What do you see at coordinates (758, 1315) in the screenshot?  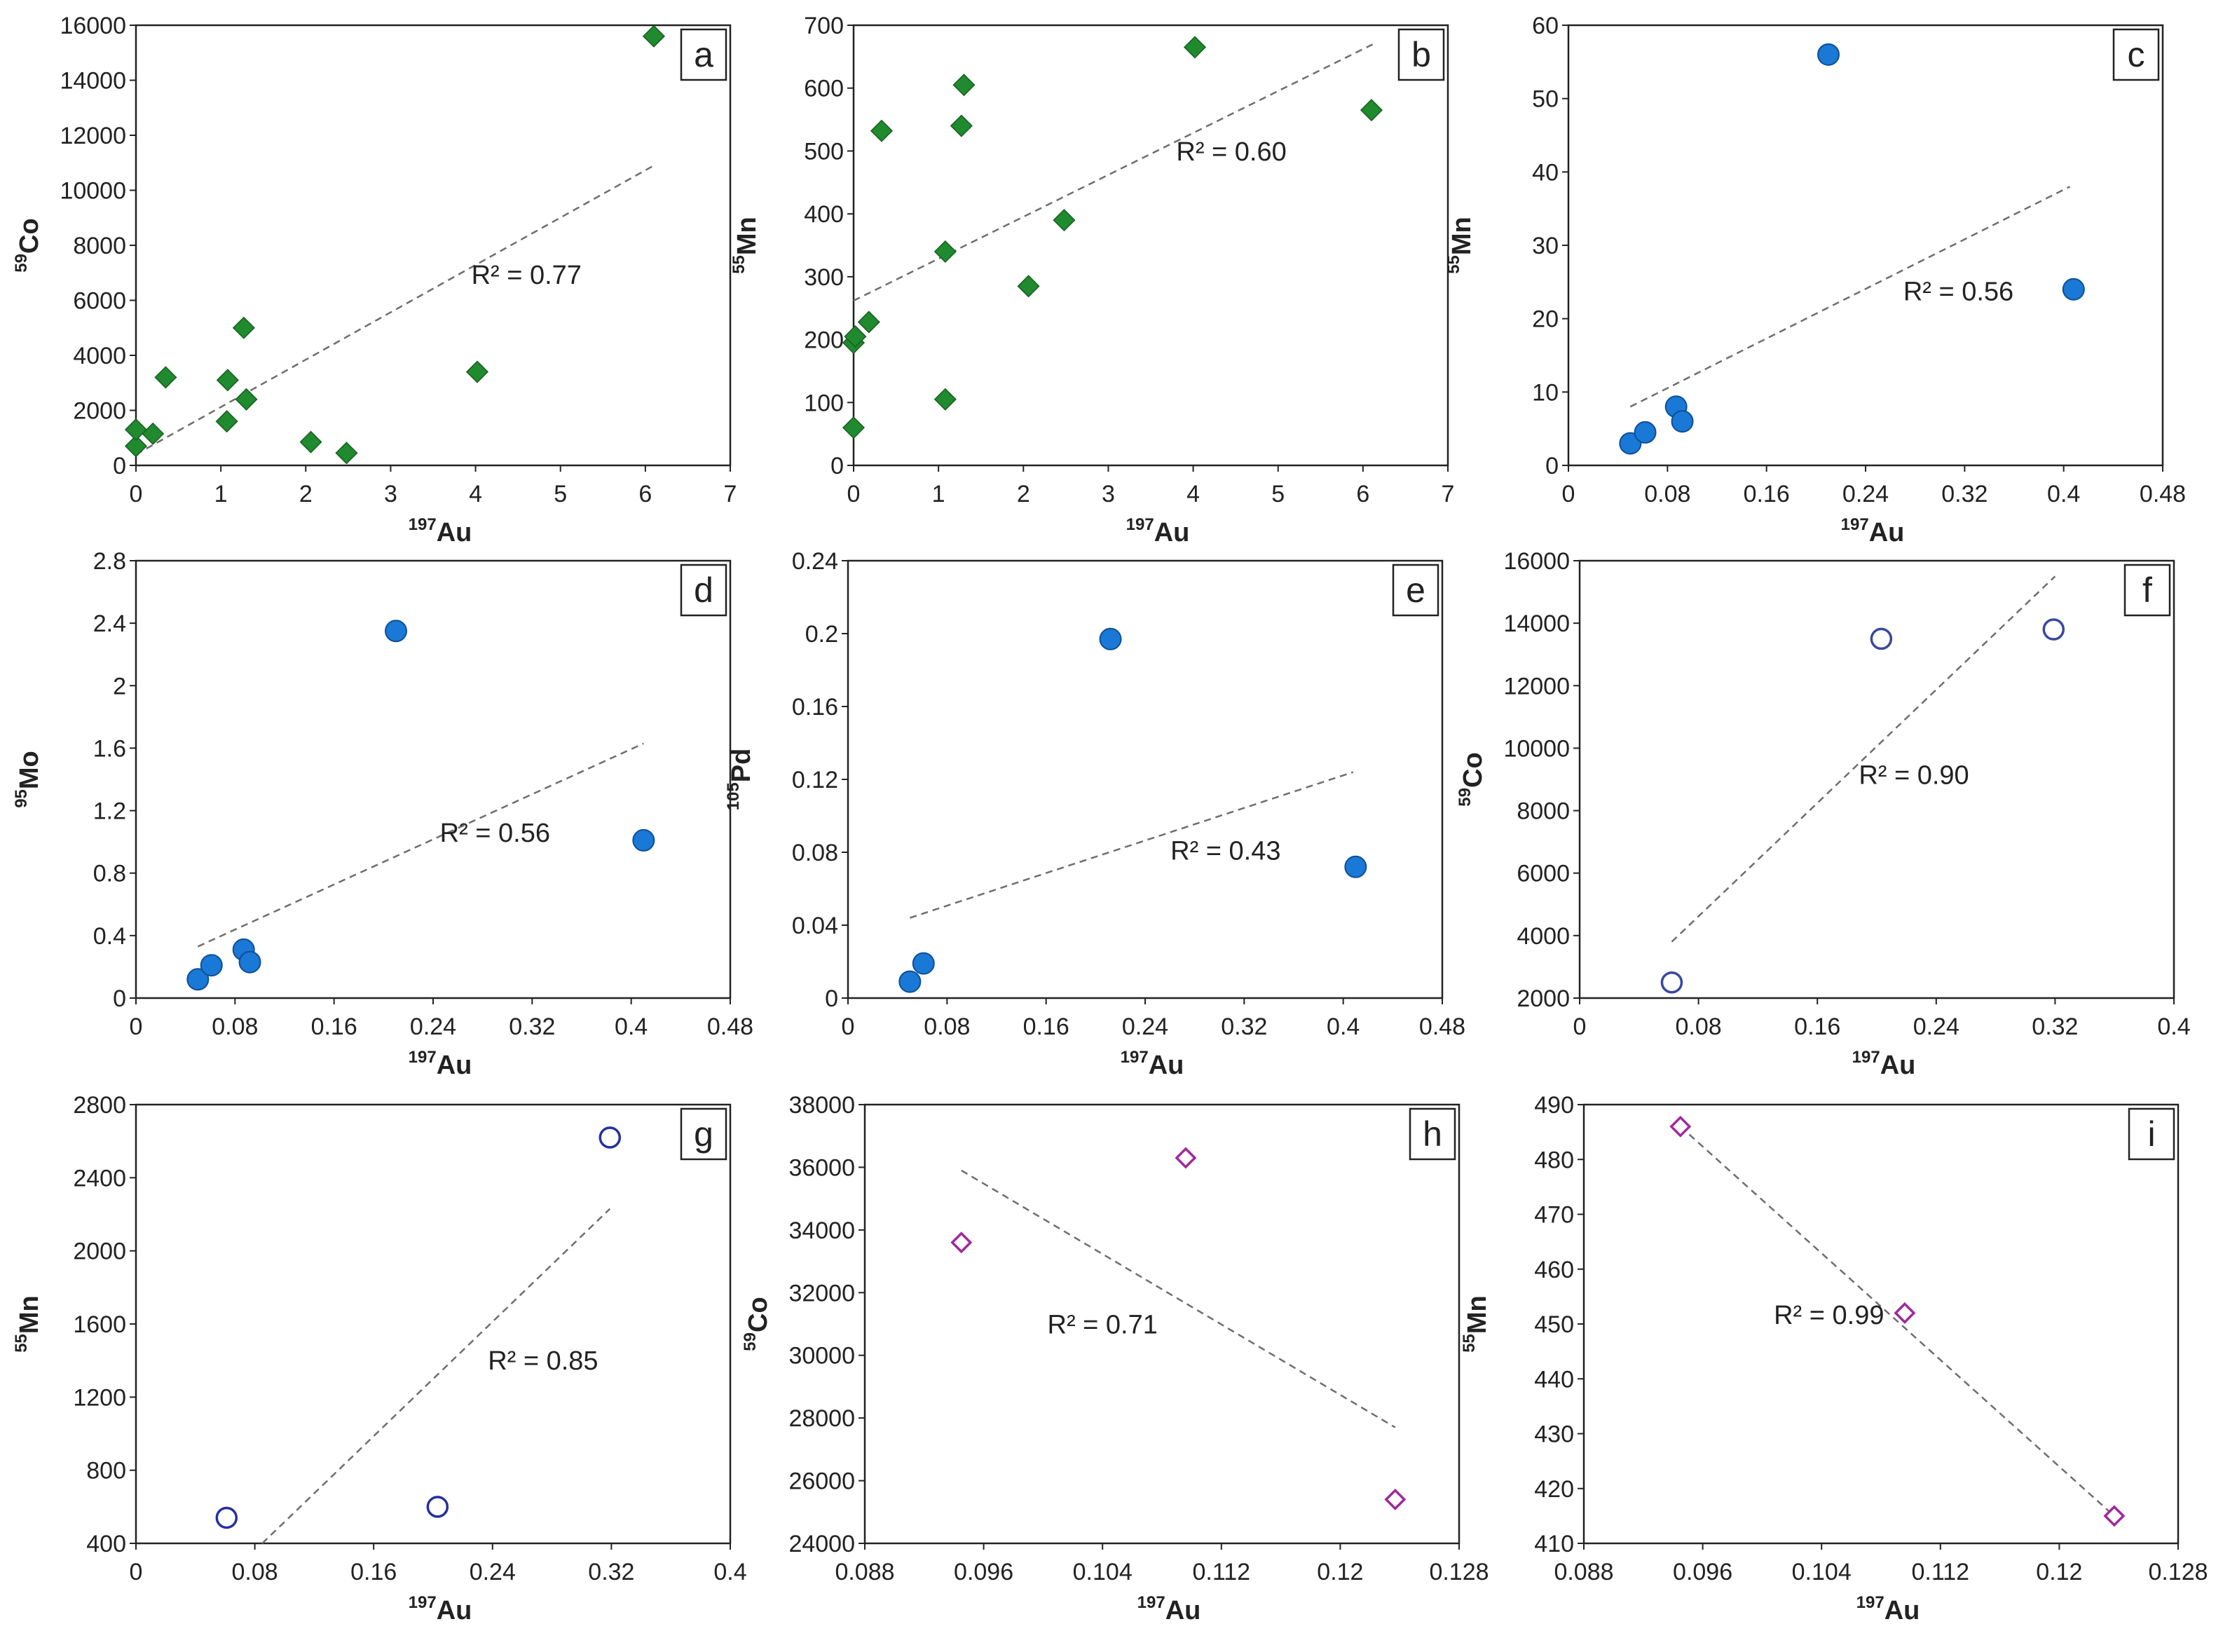 I see `y-axis-element: Co` at bounding box center [758, 1315].